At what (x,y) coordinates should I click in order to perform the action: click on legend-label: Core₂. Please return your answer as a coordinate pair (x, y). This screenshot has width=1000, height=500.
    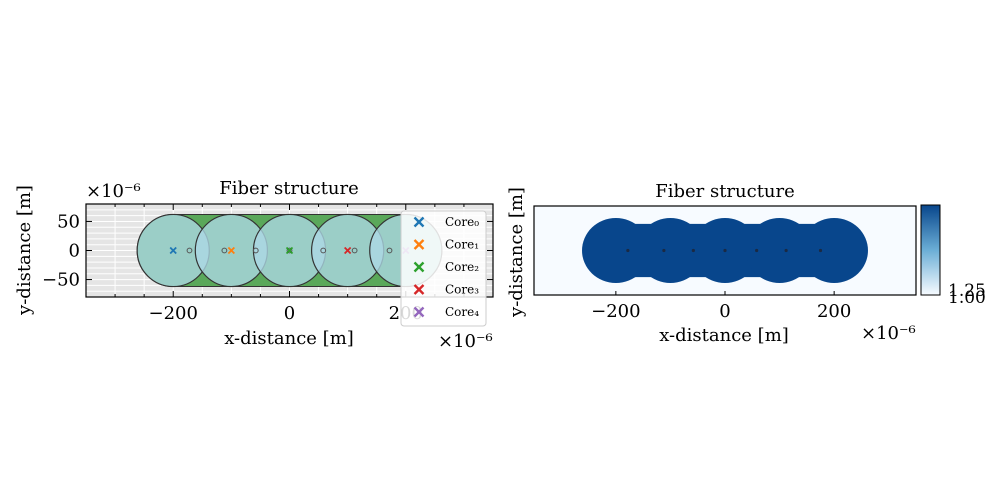
    Looking at the image, I should click on (462, 267).